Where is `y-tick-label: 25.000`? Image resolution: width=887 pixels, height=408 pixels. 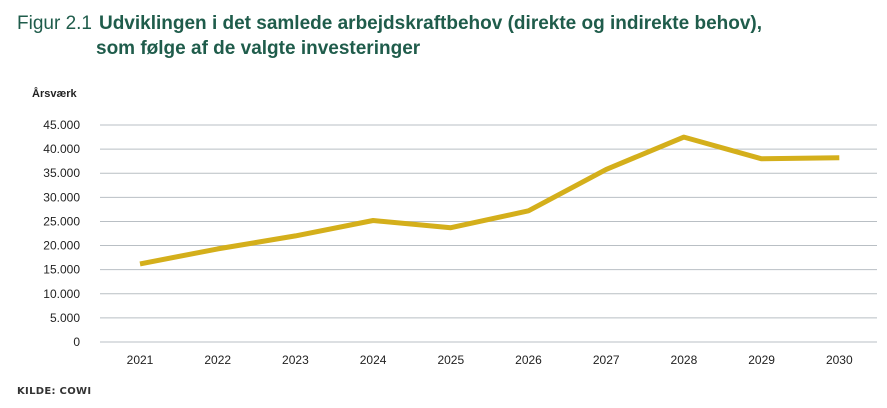
y-tick-label: 25.000 is located at coordinates (61, 221).